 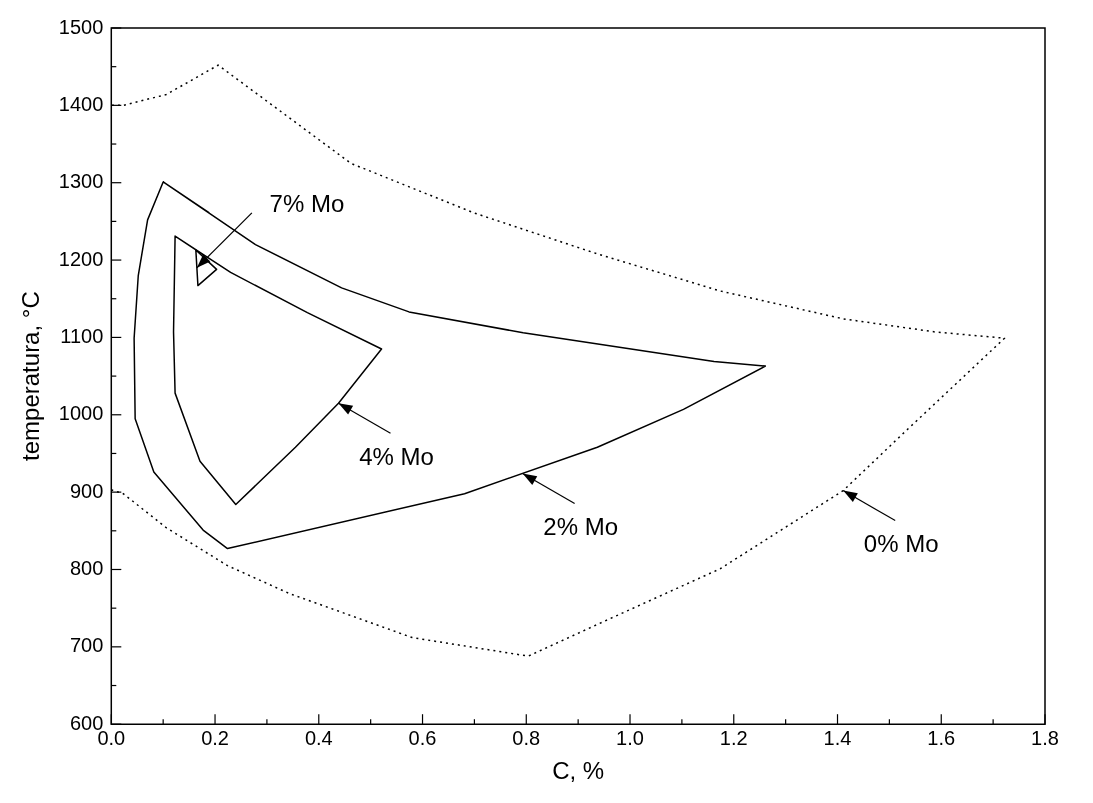 I want to click on x-tick-label: 1.4, so click(x=837, y=737).